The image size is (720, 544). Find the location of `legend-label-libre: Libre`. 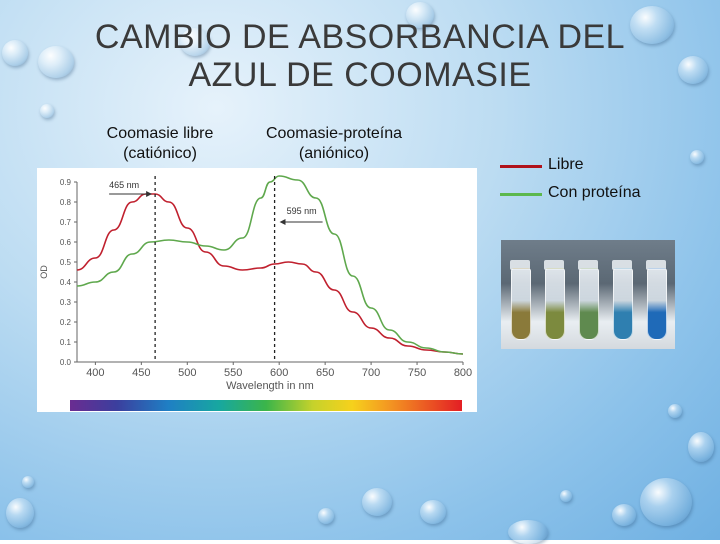

legend-label-libre: Libre is located at coordinates (566, 164).